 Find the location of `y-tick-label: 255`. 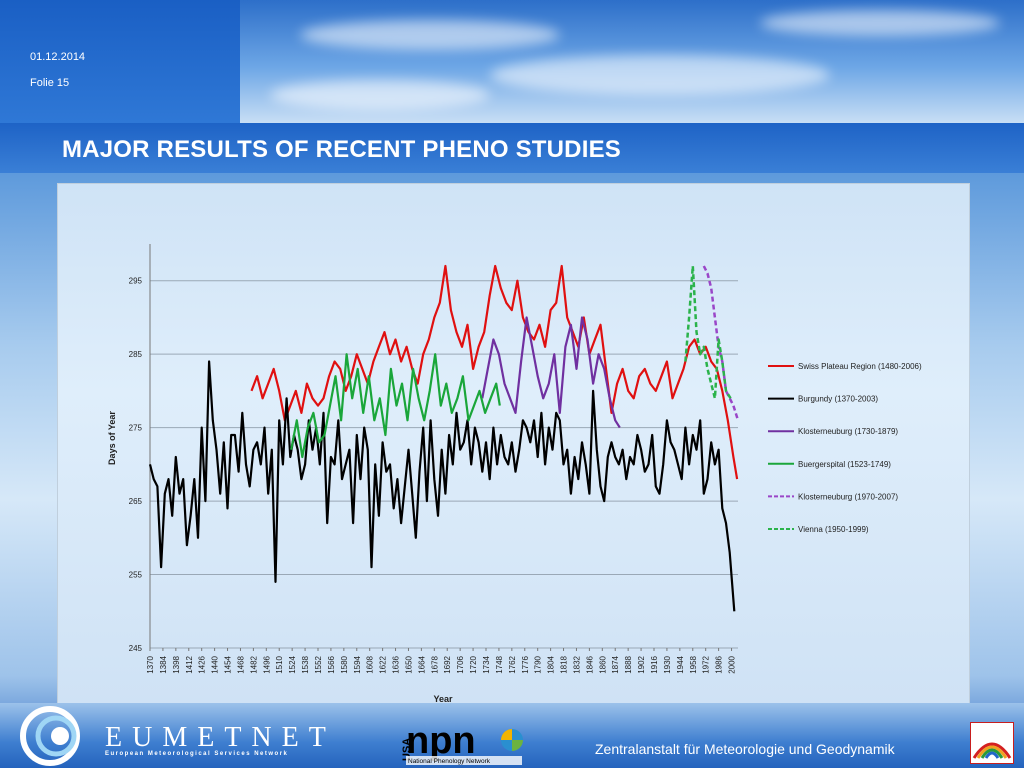

y-tick-label: 255 is located at coordinates (136, 575).